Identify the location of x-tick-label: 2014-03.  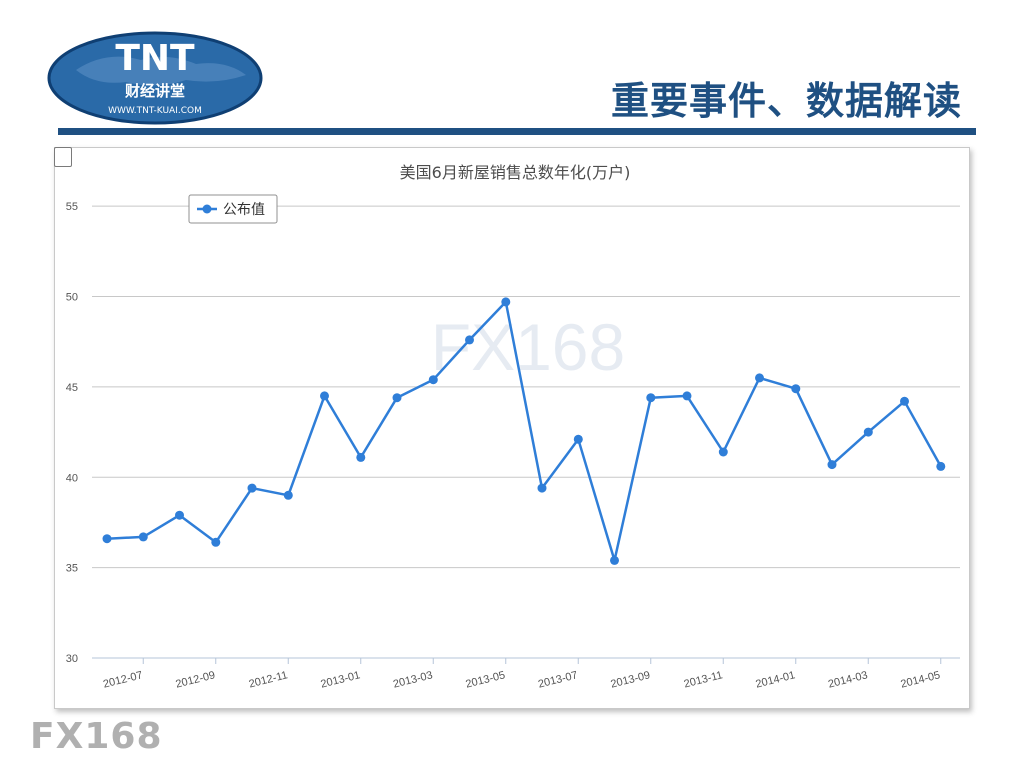
(848, 679).